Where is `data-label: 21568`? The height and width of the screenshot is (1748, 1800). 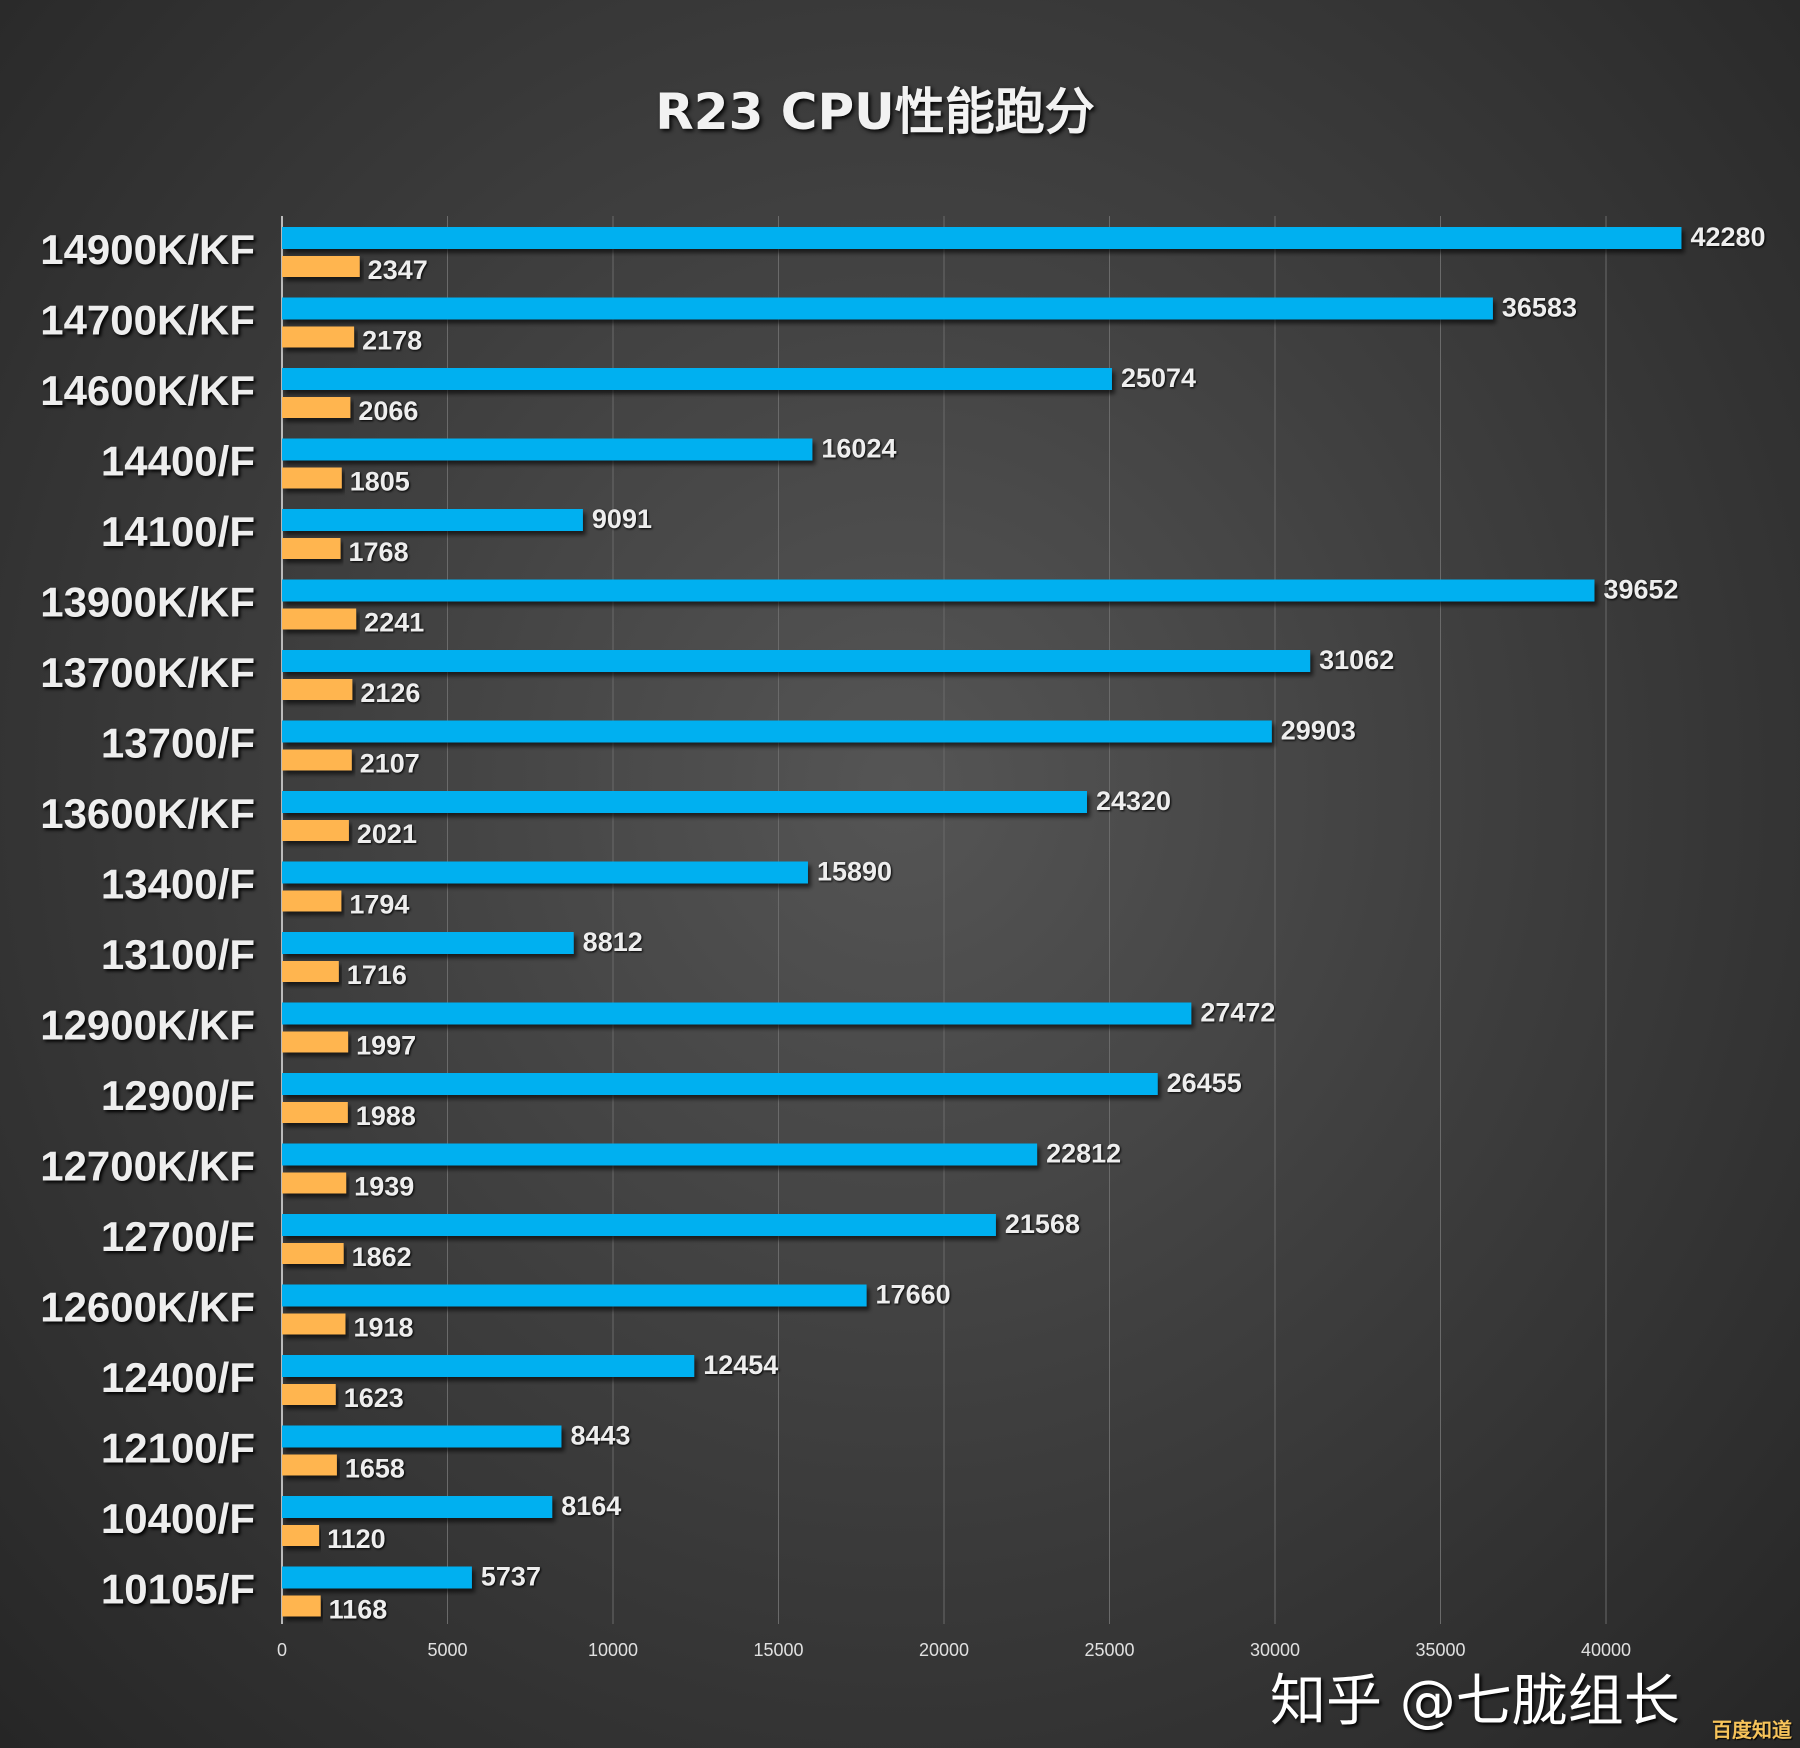 data-label: 21568 is located at coordinates (1042, 1224).